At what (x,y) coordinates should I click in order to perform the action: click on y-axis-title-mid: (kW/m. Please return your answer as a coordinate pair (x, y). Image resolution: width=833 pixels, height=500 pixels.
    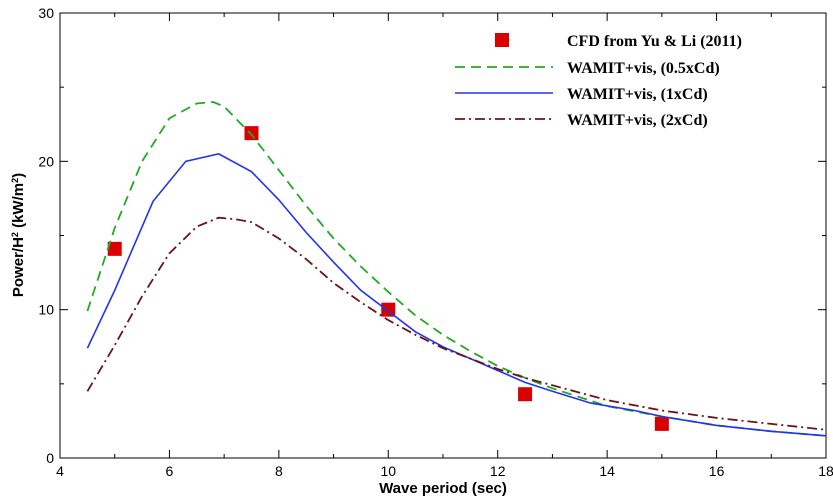
    Looking at the image, I should click on (18, 207).